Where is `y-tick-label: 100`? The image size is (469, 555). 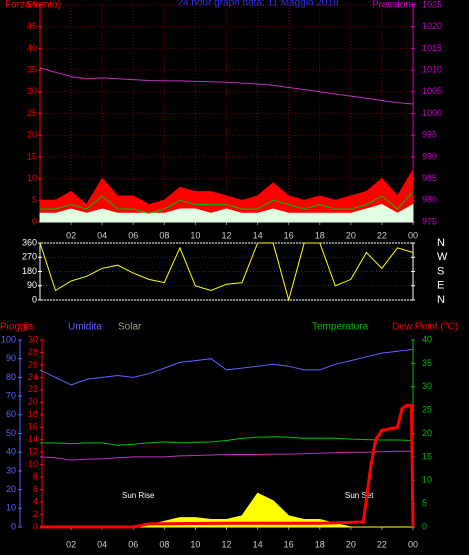
y-tick-label: 100 is located at coordinates (8, 339).